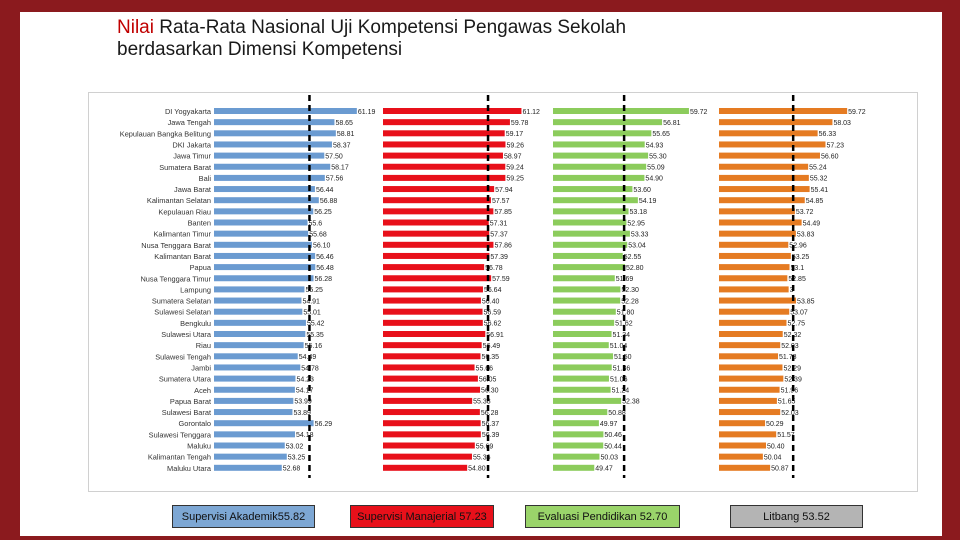  What do you see at coordinates (203, 345) in the screenshot?
I see `category-label: Riau` at bounding box center [203, 345].